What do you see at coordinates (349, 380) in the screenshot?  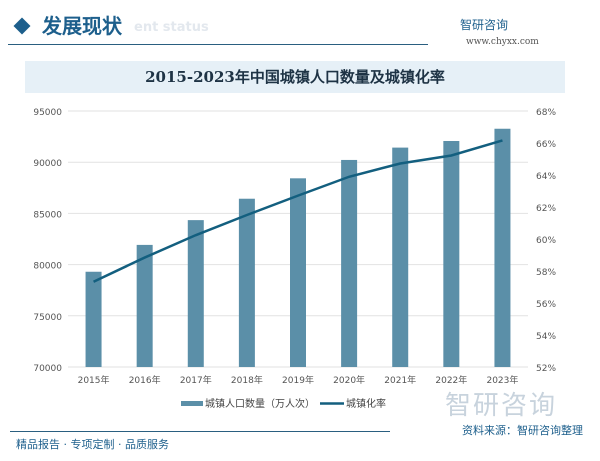 I see `x-tick: 2020年` at bounding box center [349, 380].